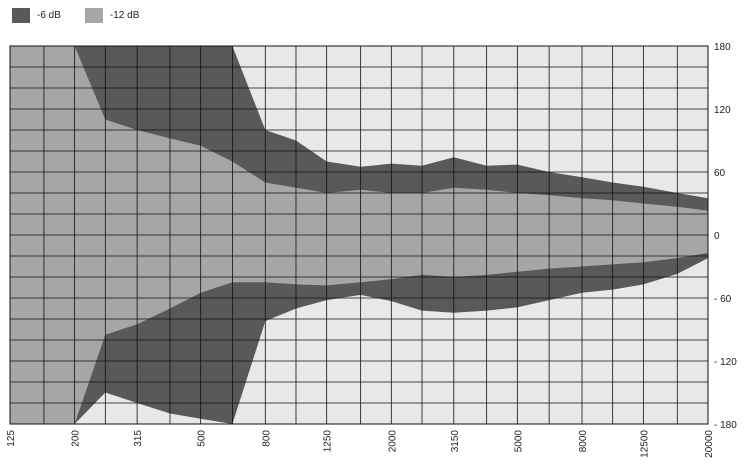 This screenshot has height=470, width=746. Describe the element at coordinates (138, 438) in the screenshot. I see `x-tick-label: 315` at that location.